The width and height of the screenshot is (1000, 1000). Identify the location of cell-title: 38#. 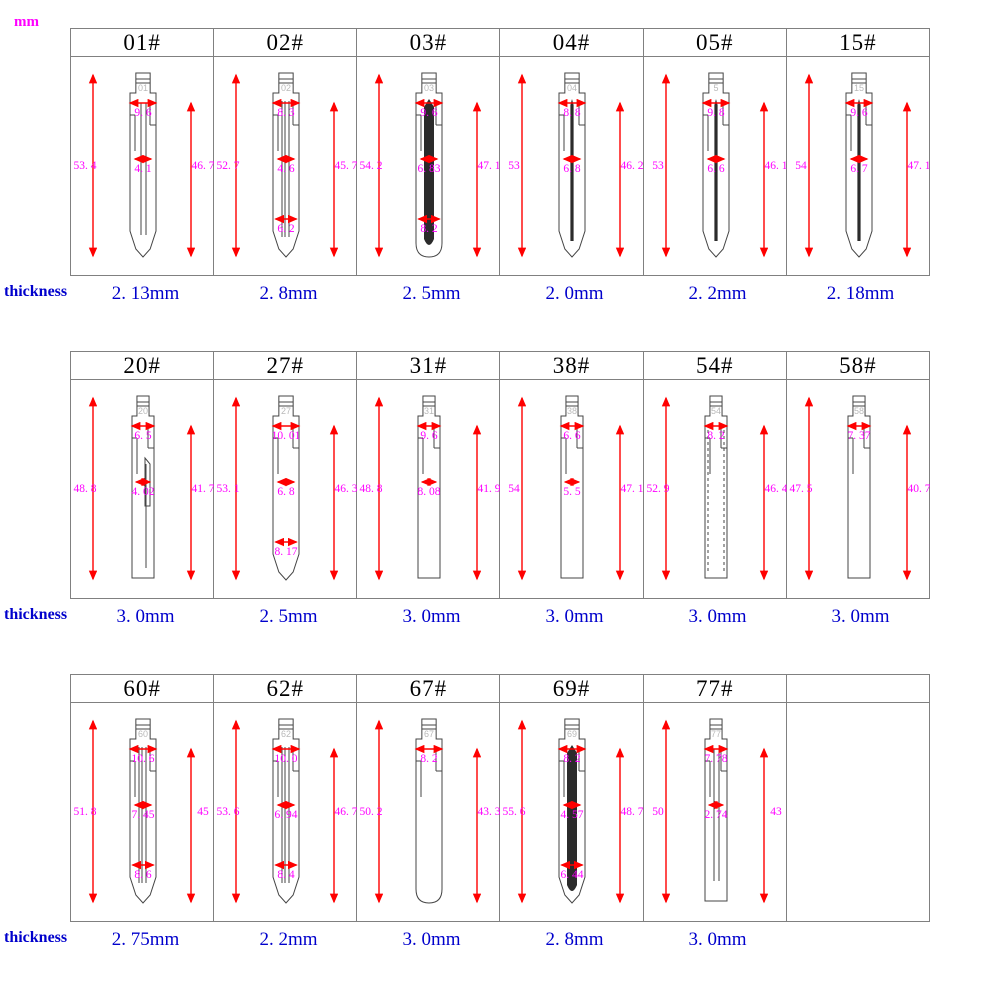
(571, 365).